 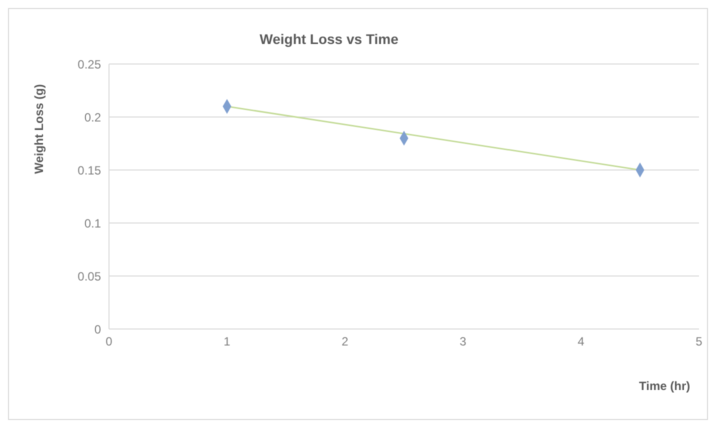 I want to click on x-tick-label: 3, so click(x=463, y=341).